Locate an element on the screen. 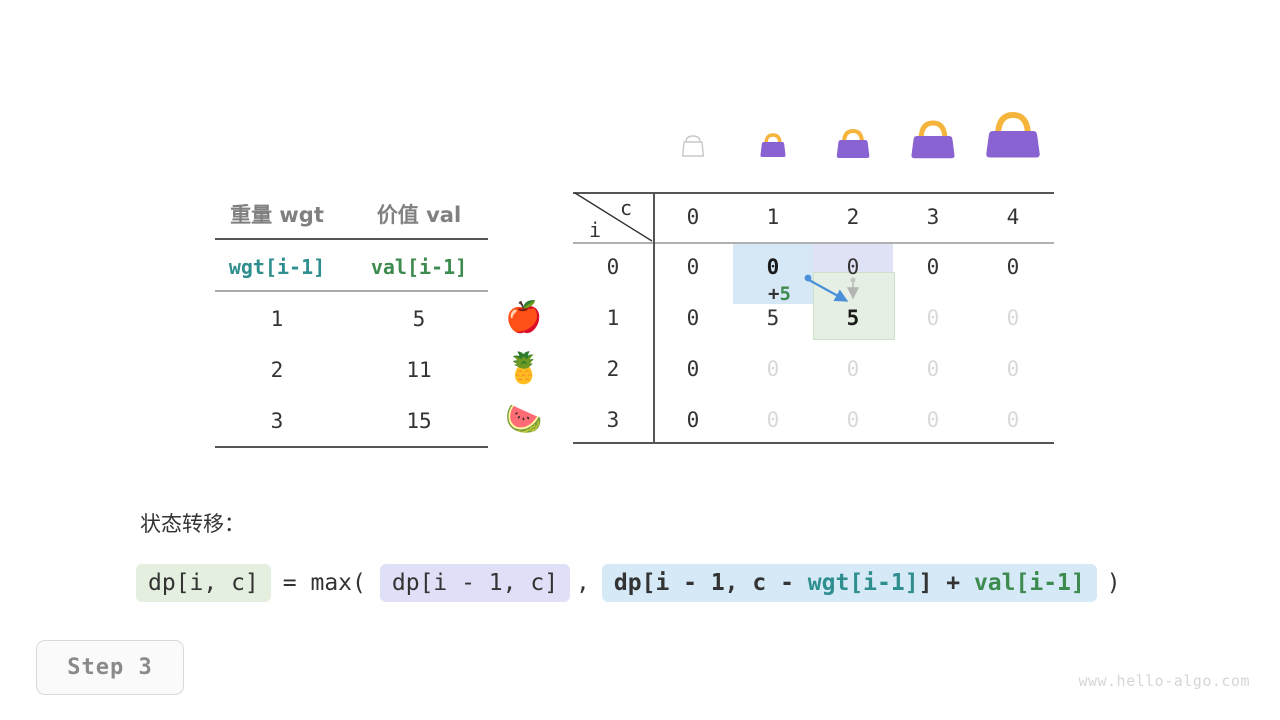 This screenshot has width=1280, height=720. highlight-source-take is located at coordinates (773, 273).